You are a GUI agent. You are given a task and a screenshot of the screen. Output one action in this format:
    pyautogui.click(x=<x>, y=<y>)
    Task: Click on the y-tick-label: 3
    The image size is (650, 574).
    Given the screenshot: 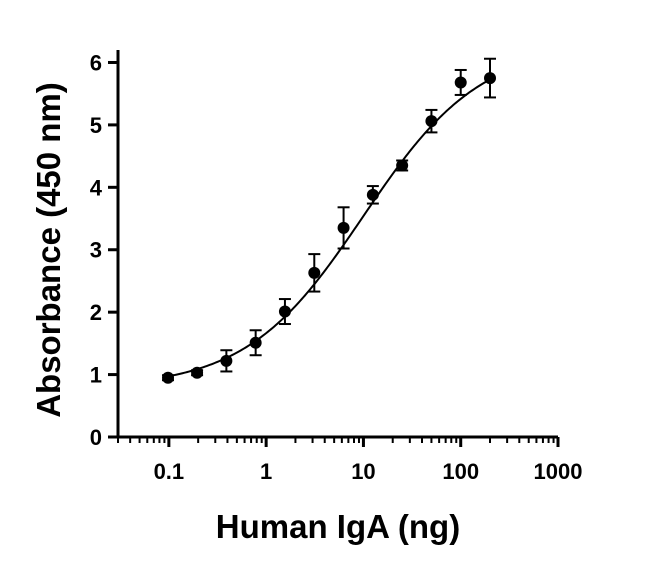 What is the action you would take?
    pyautogui.click(x=96, y=250)
    